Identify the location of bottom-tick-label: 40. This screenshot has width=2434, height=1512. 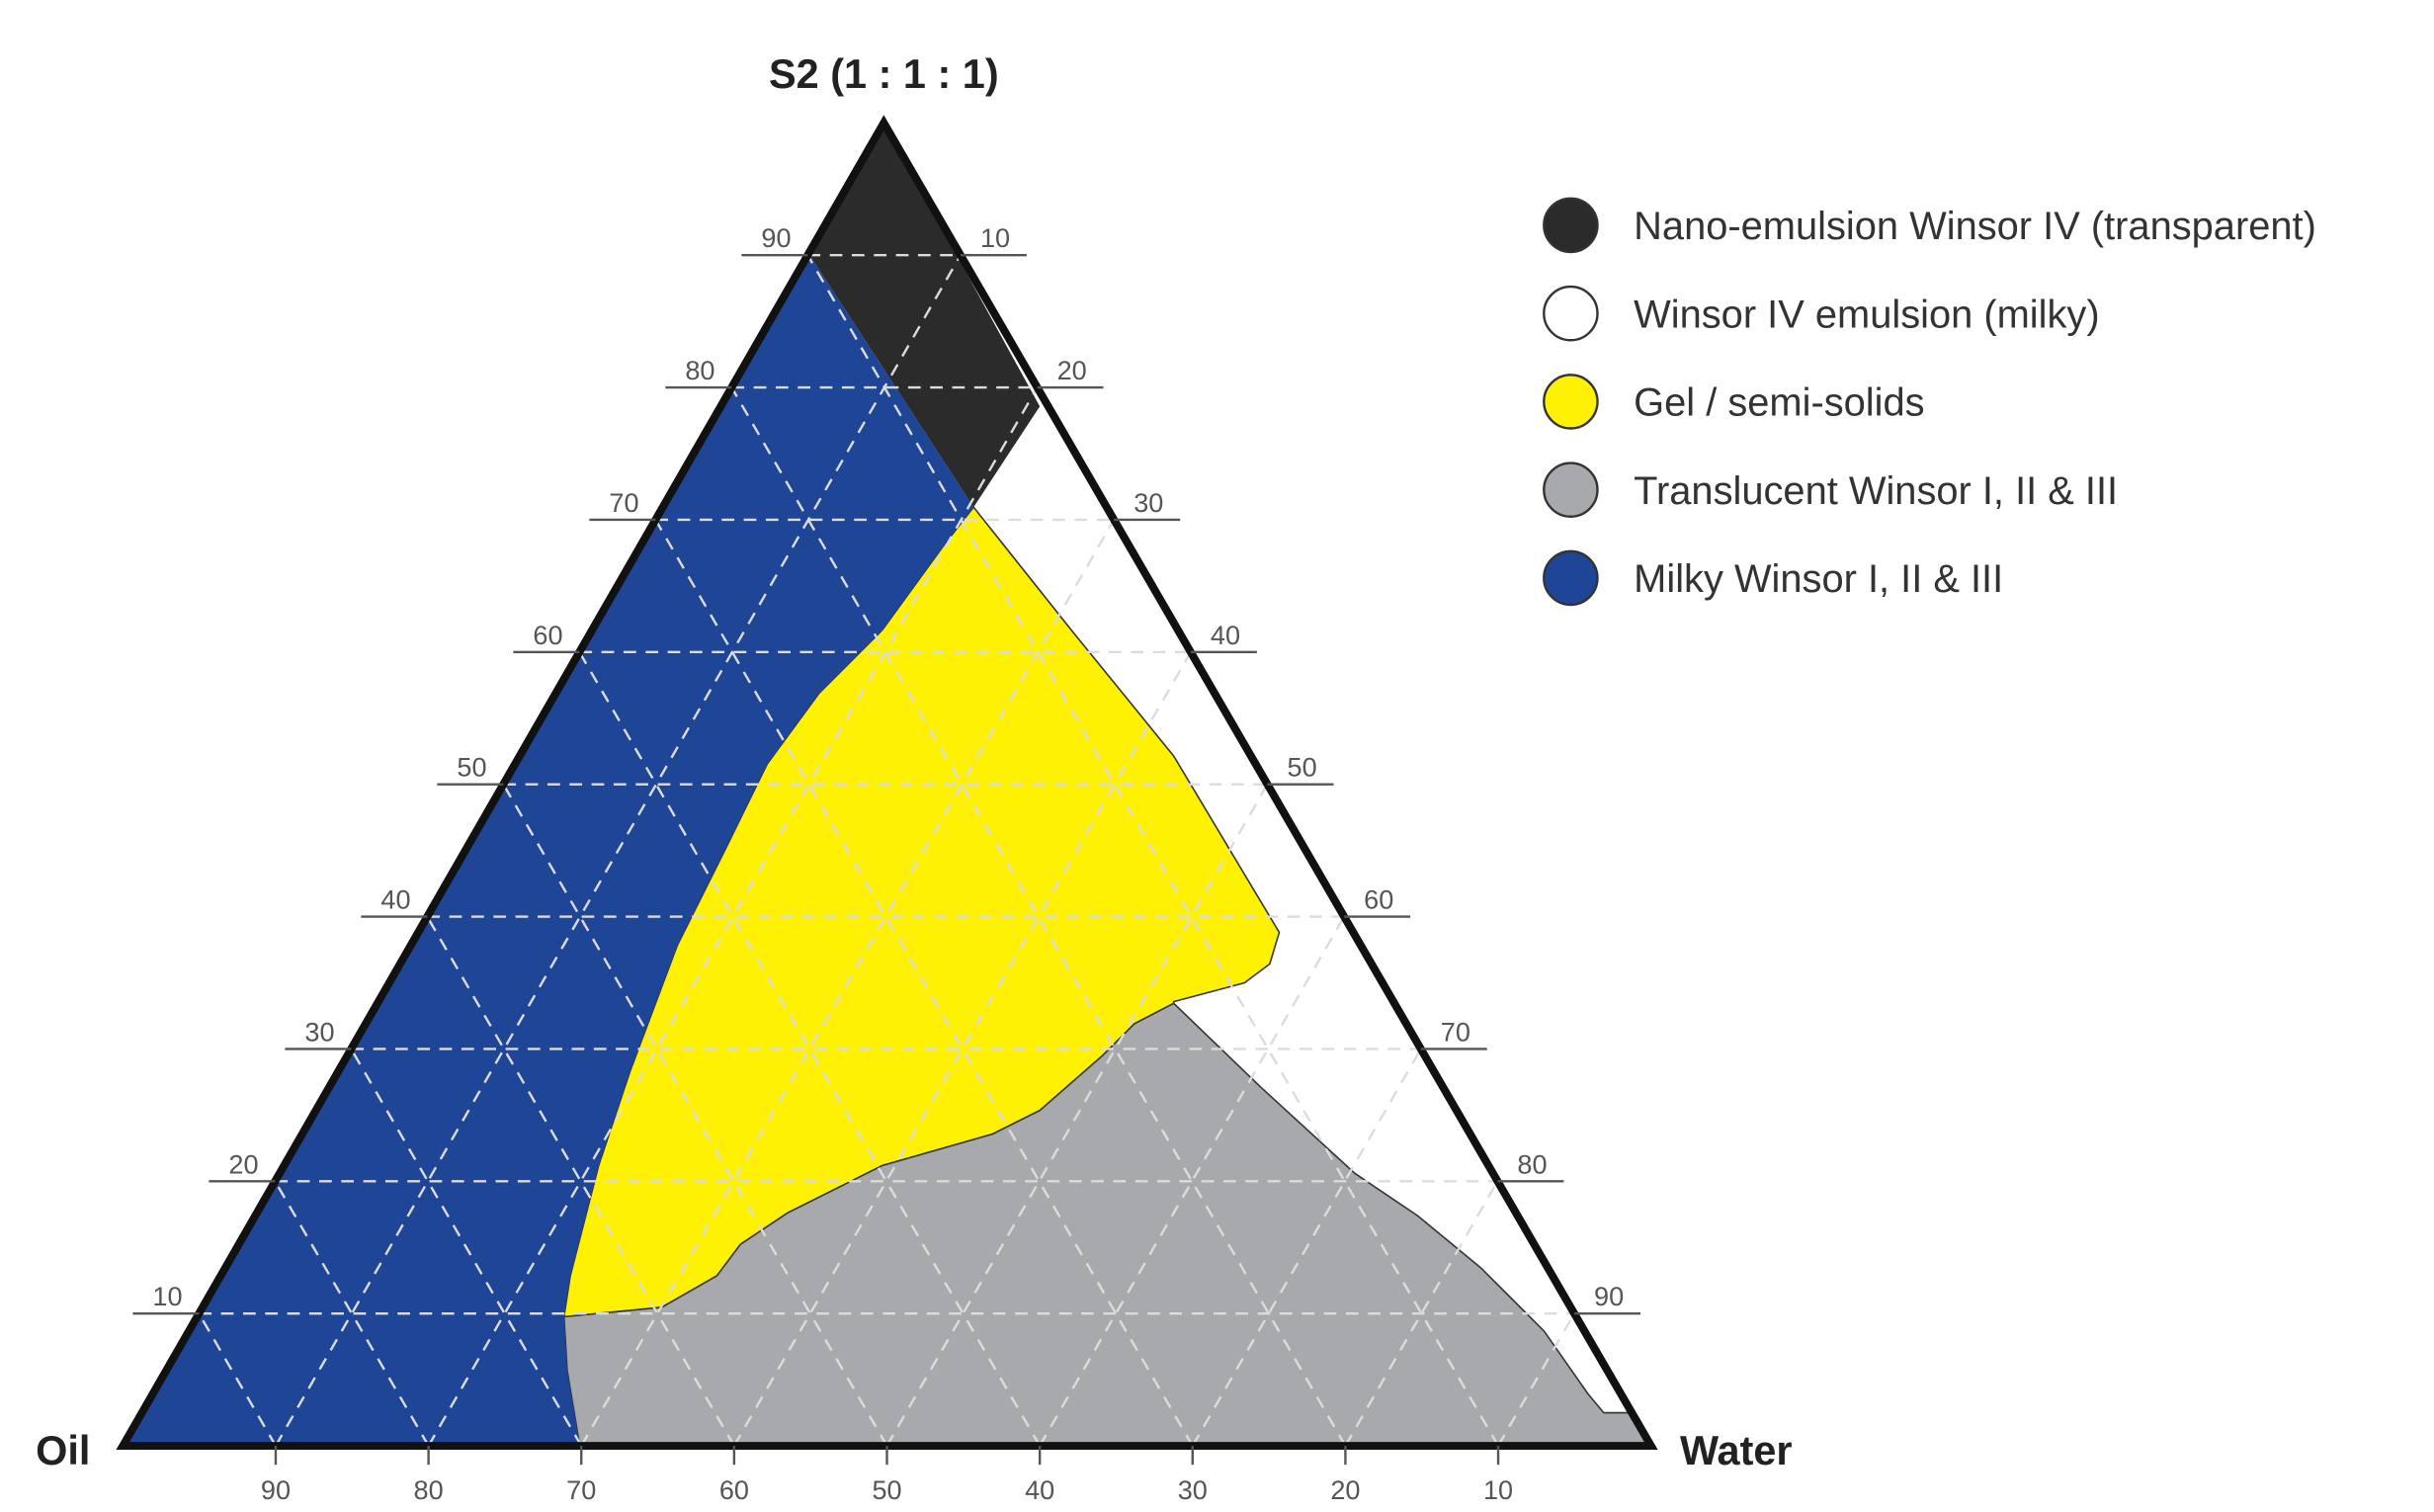
(1040, 1489).